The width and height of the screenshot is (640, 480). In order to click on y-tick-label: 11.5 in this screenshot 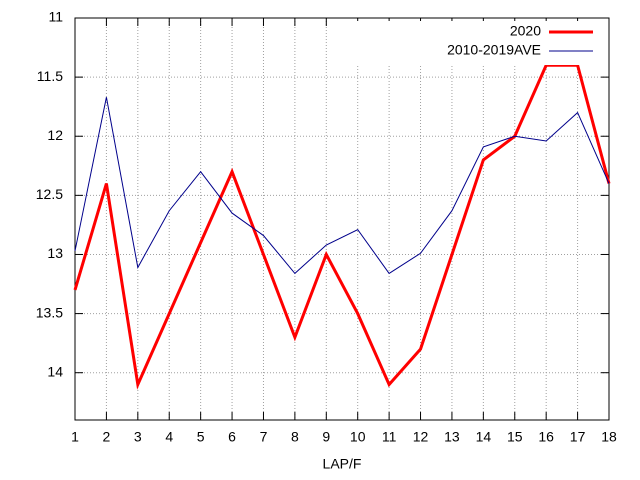, I will do `click(50, 76)`.